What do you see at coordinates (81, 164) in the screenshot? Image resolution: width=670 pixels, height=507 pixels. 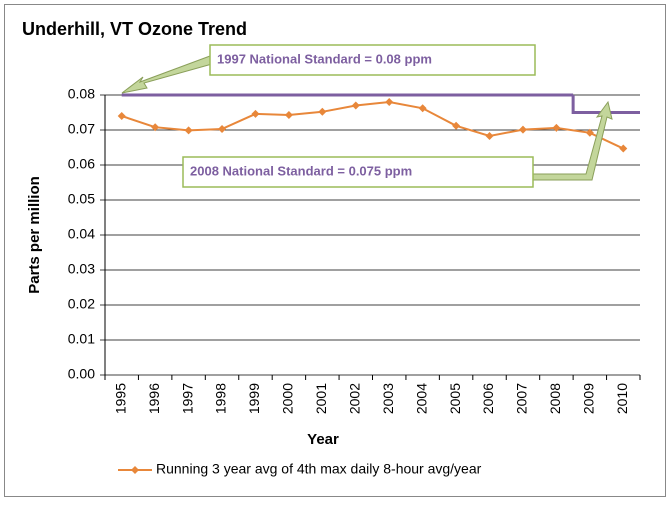 I see `y-tick-label: 0.06` at bounding box center [81, 164].